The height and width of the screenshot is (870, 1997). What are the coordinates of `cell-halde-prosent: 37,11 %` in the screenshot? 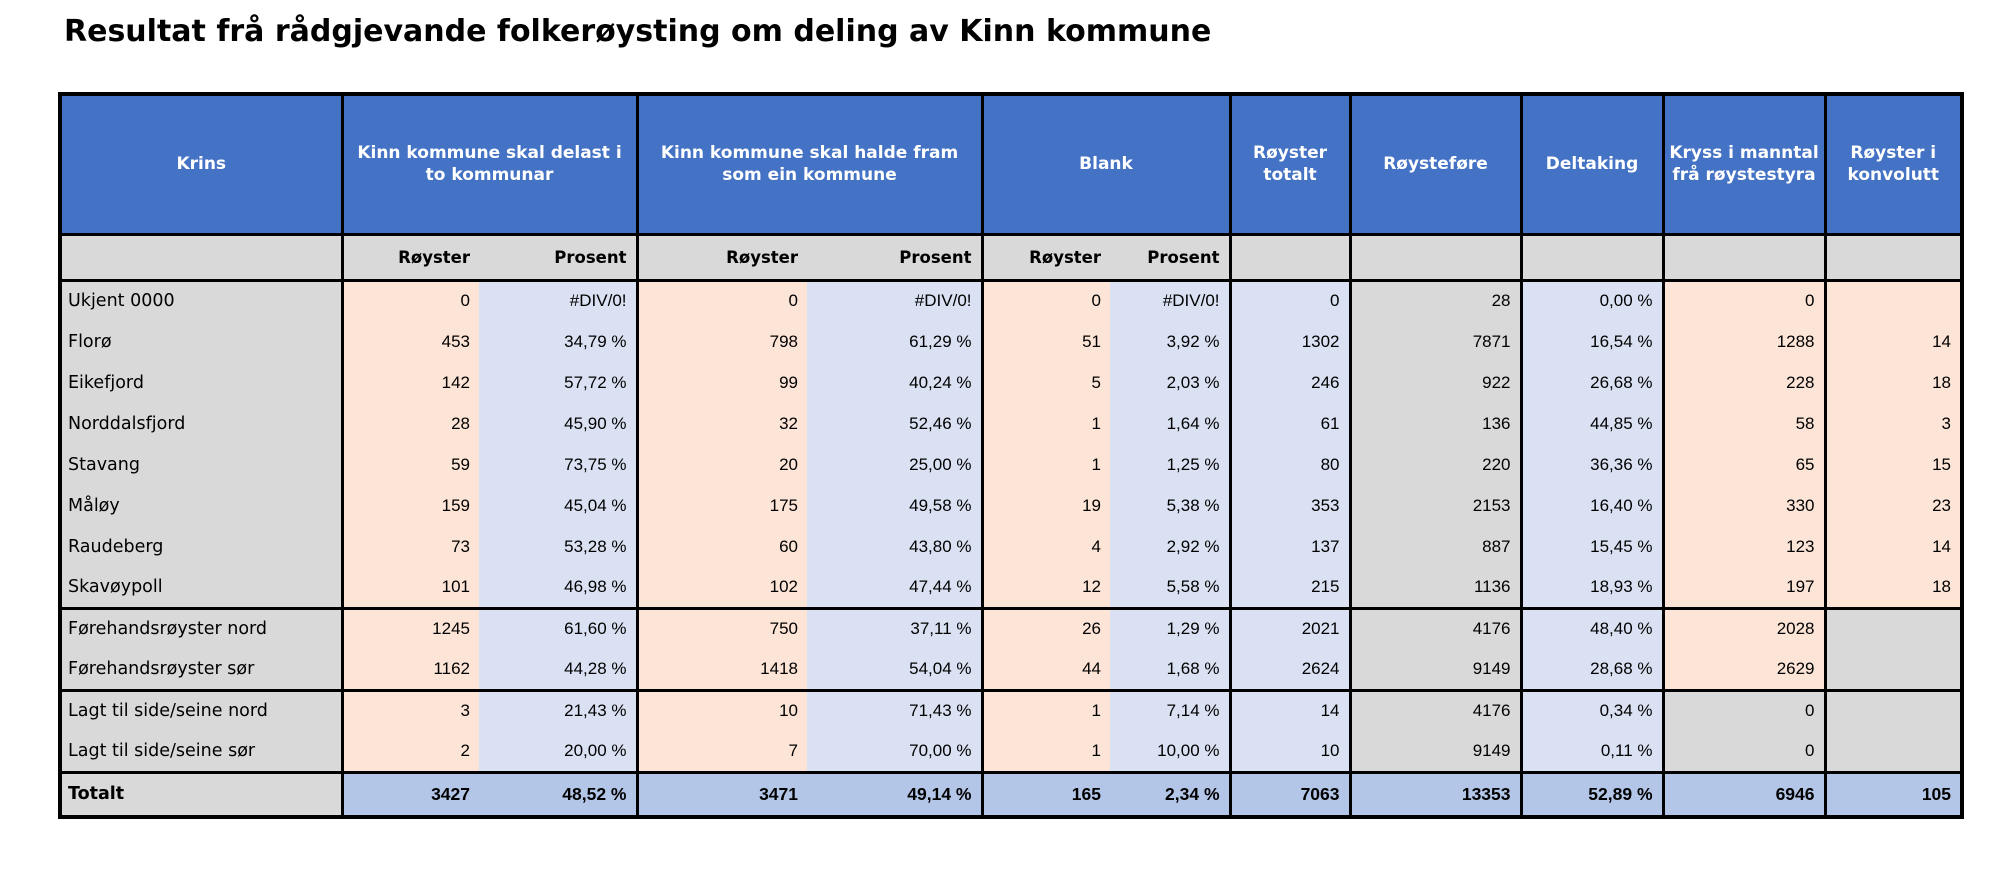 It's located at (895, 628).